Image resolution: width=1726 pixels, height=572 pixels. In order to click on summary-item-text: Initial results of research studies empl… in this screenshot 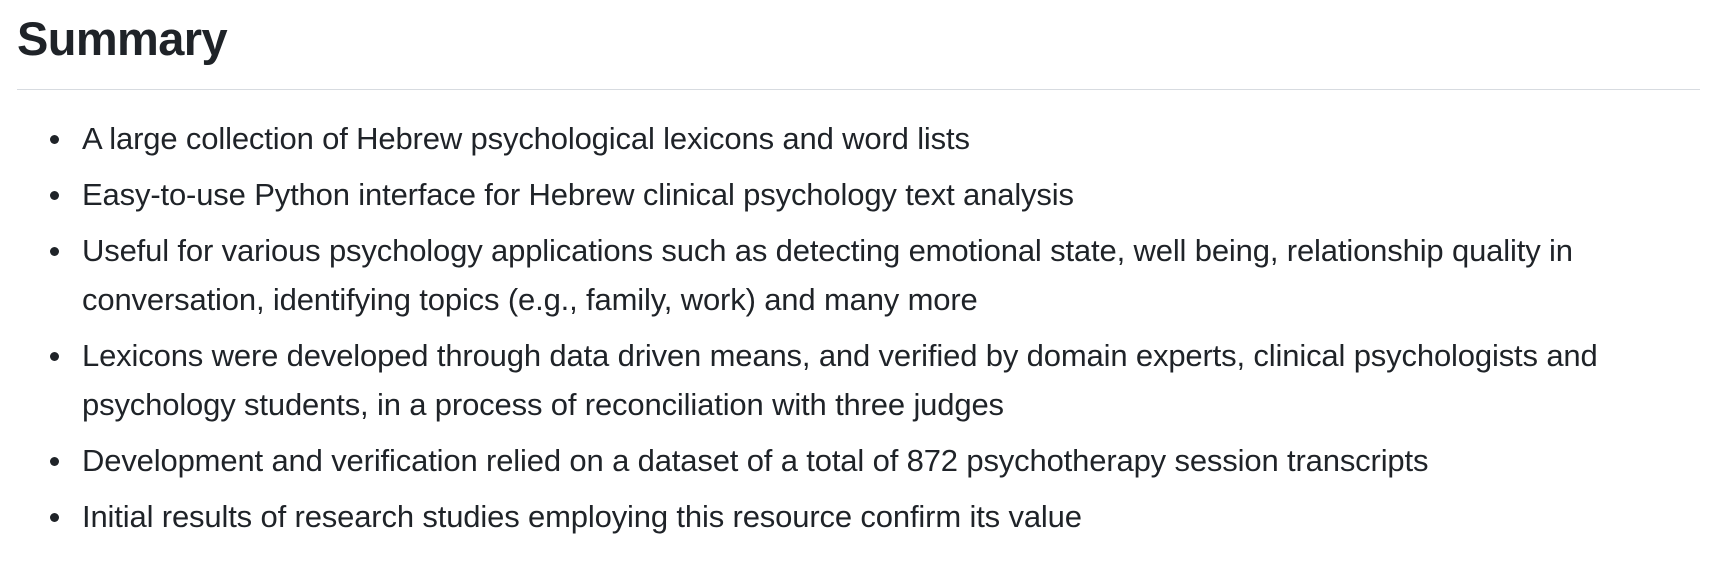, I will do `click(582, 516)`.